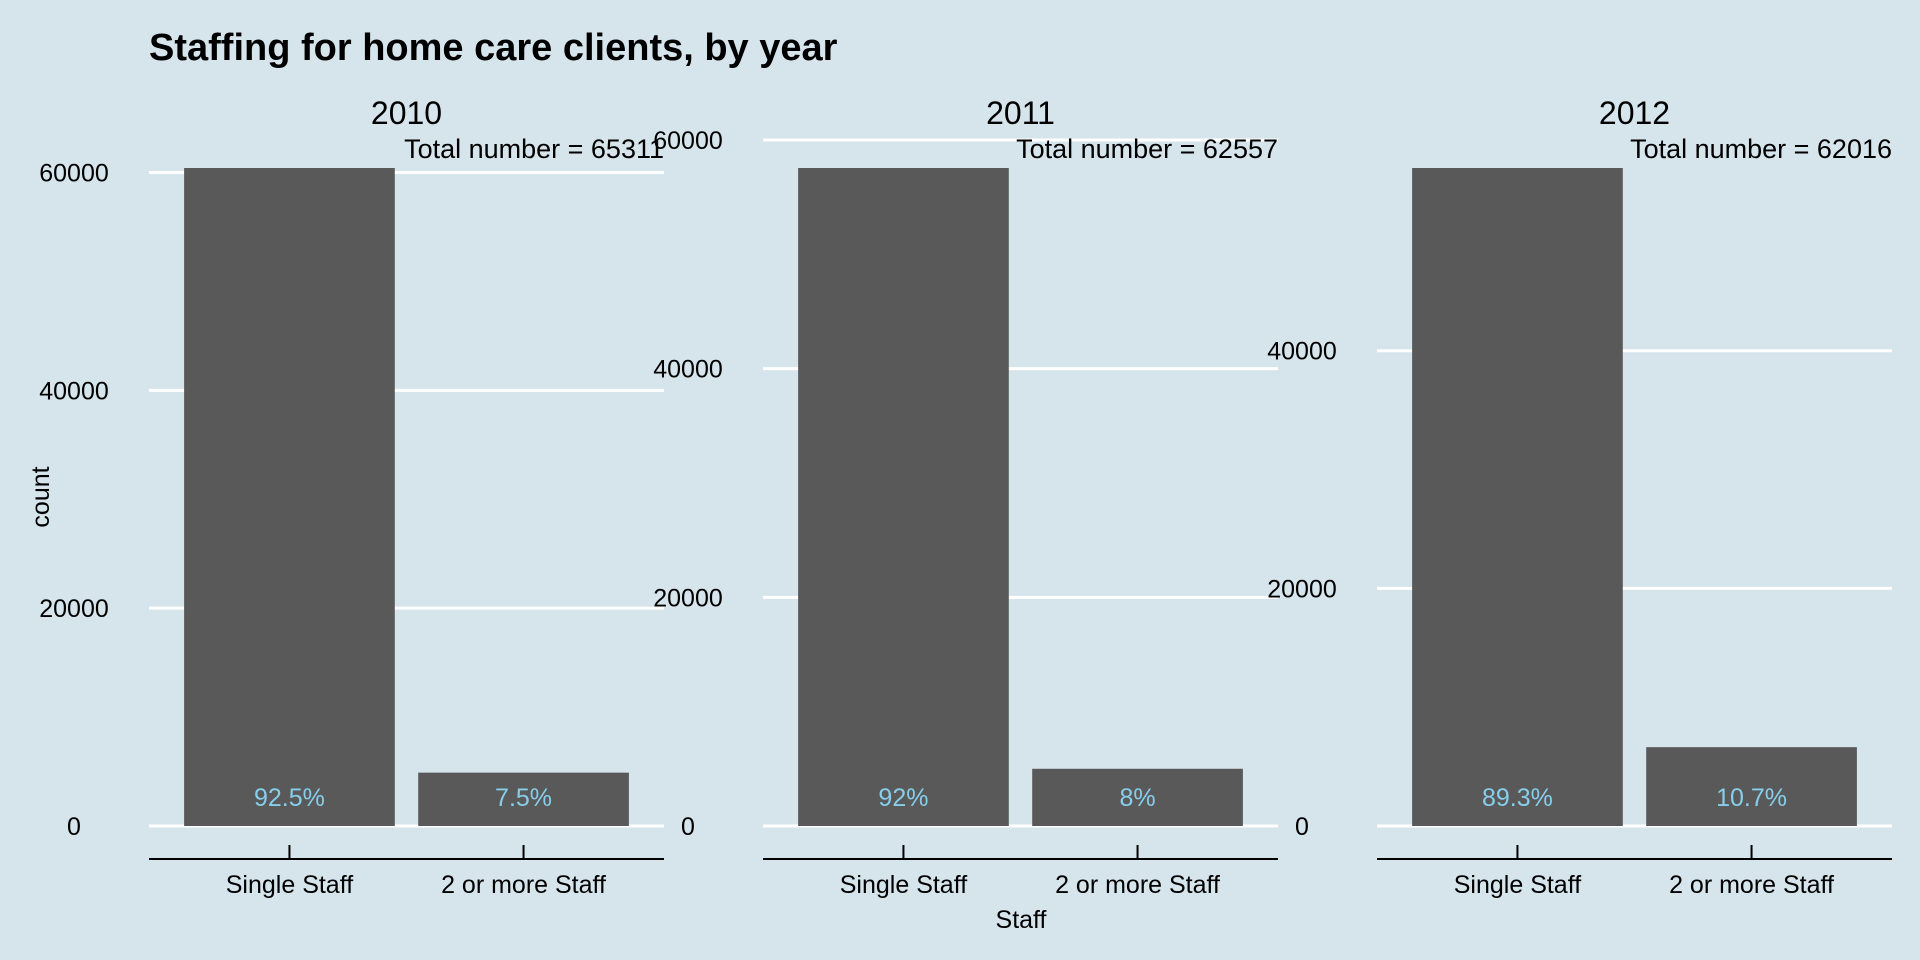  Describe the element at coordinates (41, 496) in the screenshot. I see `y-axis-label: count` at that location.